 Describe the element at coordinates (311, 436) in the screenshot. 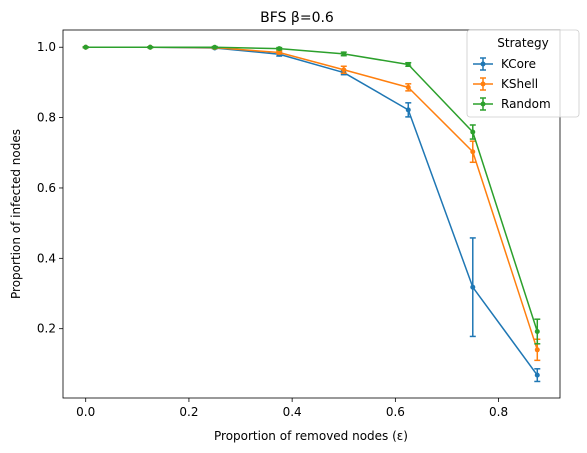

I see `x-axis-label: Proportion of removed nodes (ε)` at that location.